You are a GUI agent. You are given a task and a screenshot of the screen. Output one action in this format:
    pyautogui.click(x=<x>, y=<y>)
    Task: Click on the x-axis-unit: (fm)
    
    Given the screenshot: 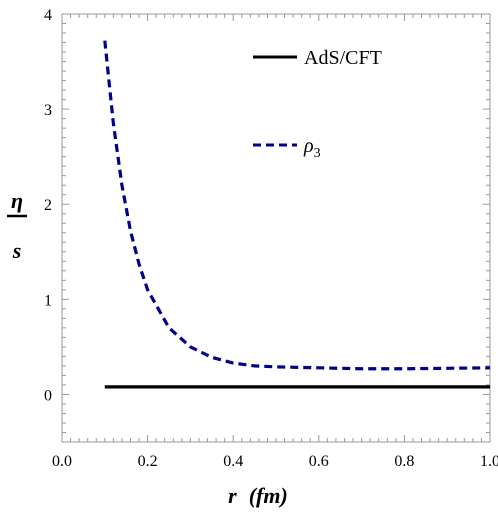 What is the action you would take?
    pyautogui.click(x=268, y=495)
    